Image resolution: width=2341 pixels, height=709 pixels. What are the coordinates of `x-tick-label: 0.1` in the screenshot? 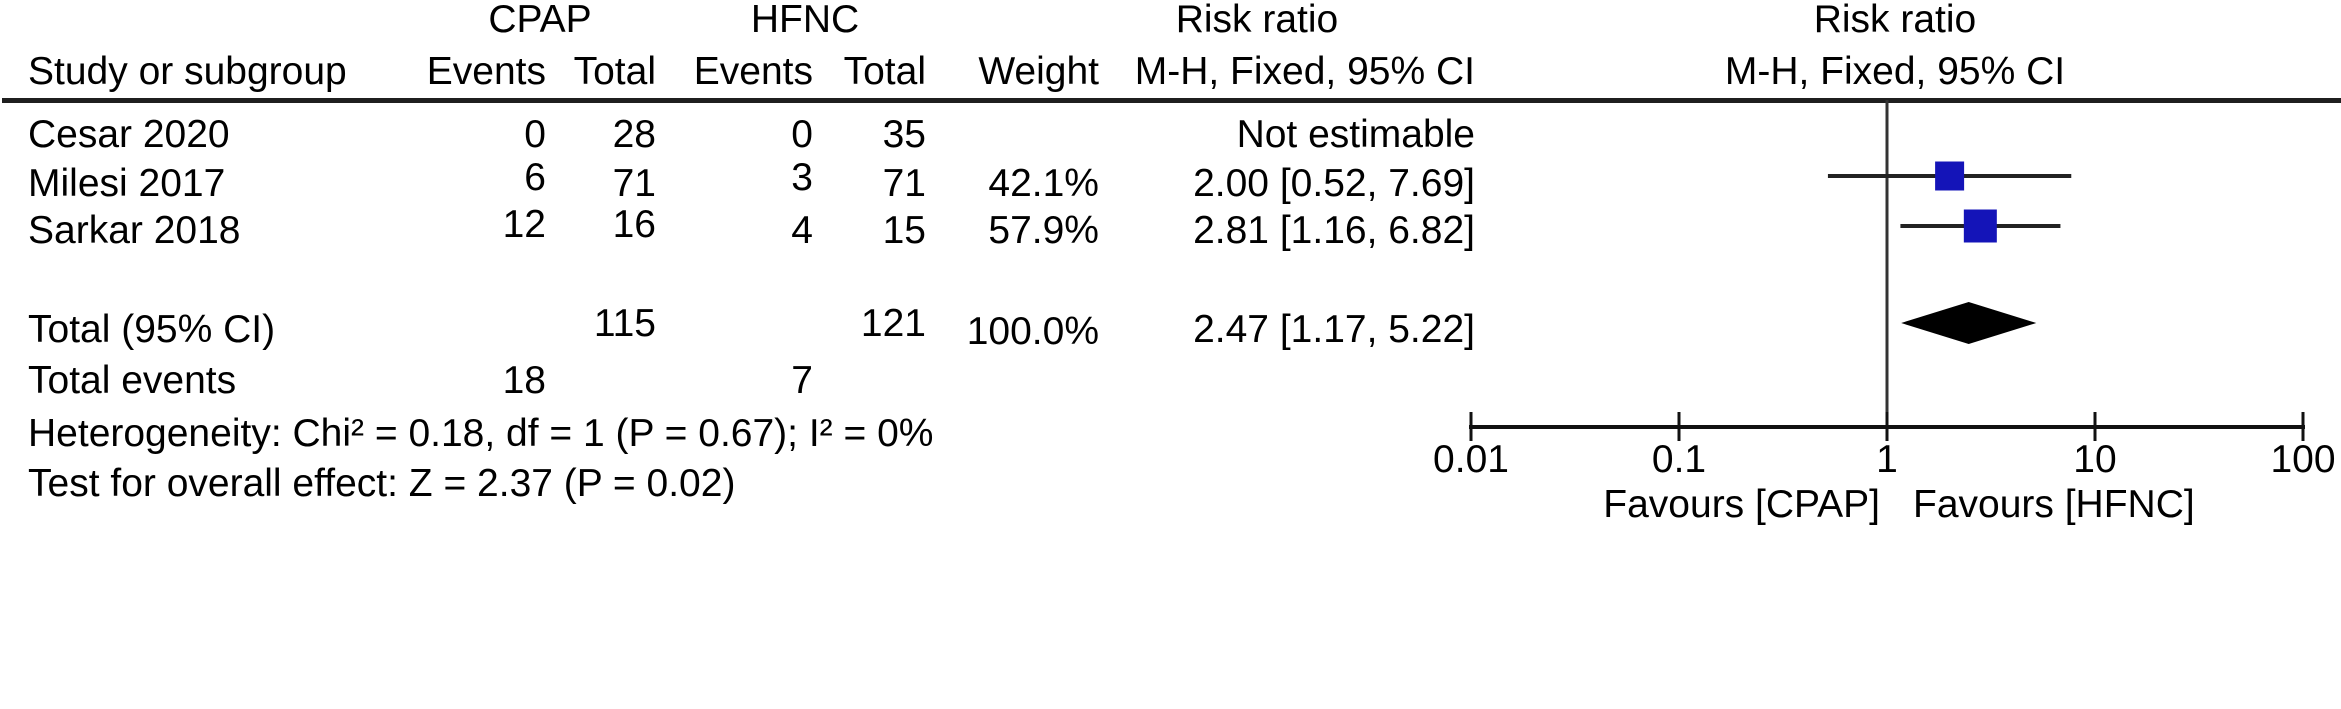 It's located at (1679, 459).